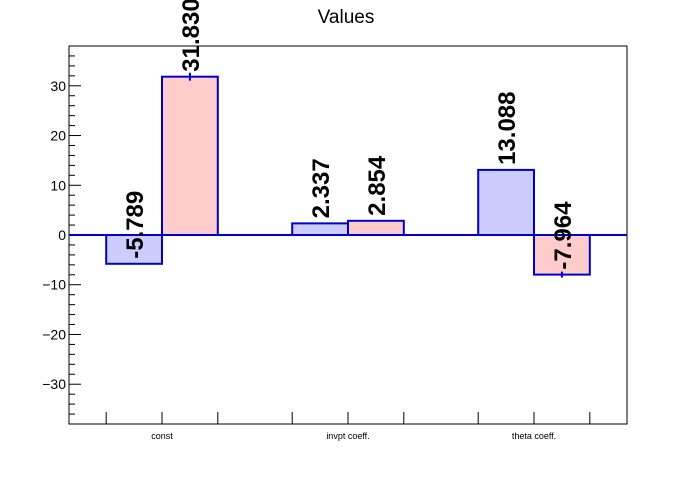 This screenshot has width=696, height=477. I want to click on value-label: -5.789, so click(135, 225).